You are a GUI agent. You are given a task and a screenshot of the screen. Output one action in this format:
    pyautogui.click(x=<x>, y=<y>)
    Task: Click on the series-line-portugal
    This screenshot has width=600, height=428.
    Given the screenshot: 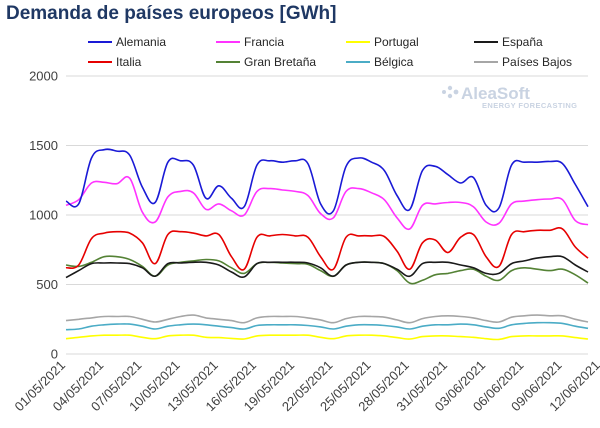 What is the action you would take?
    pyautogui.click(x=327, y=337)
    